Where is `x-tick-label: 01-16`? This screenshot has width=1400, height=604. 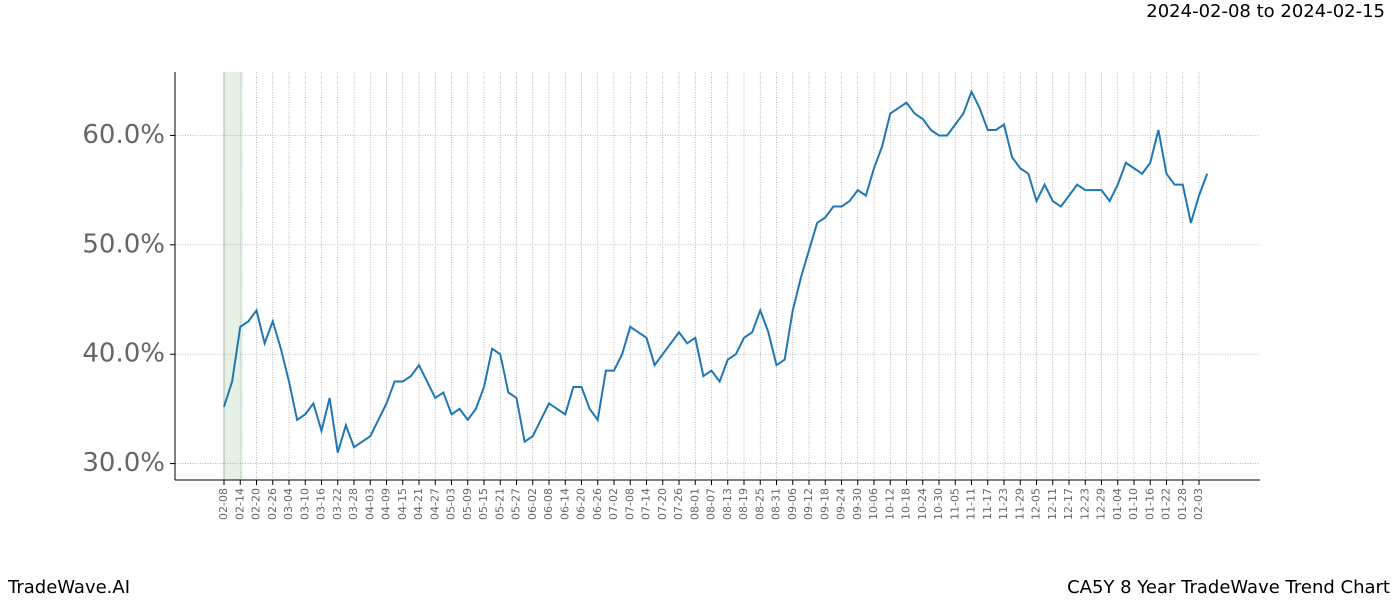
x-tick-label: 01-16 is located at coordinates (1149, 504).